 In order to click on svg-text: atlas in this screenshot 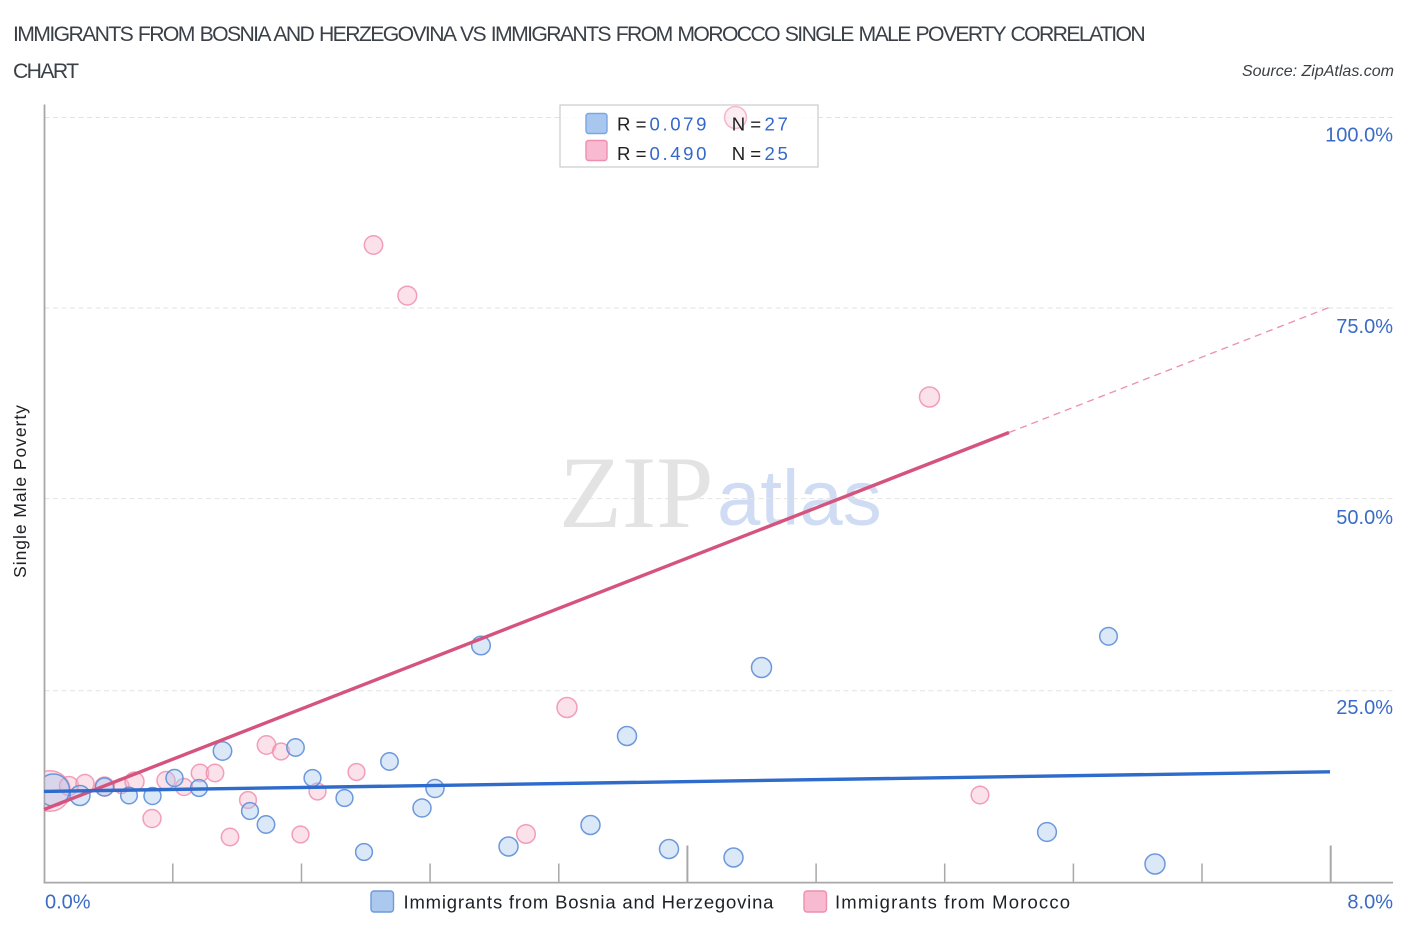, I will do `click(799, 498)`.